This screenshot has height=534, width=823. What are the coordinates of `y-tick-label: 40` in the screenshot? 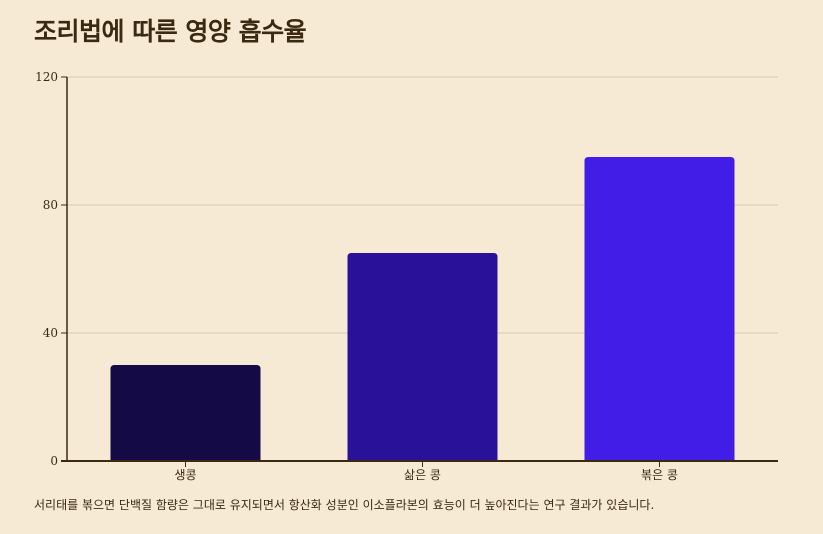 It's located at (50, 333).